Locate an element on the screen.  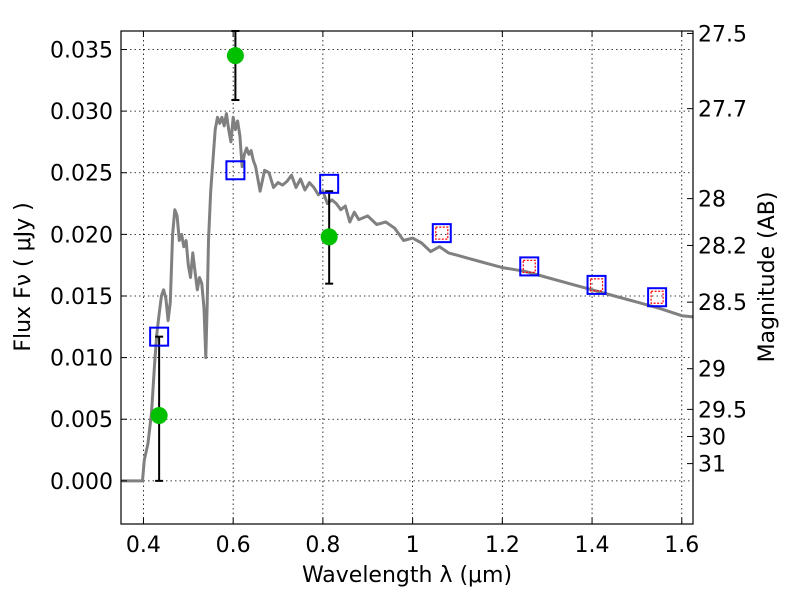
mag-tick-label: 28.2 is located at coordinates (722, 246).